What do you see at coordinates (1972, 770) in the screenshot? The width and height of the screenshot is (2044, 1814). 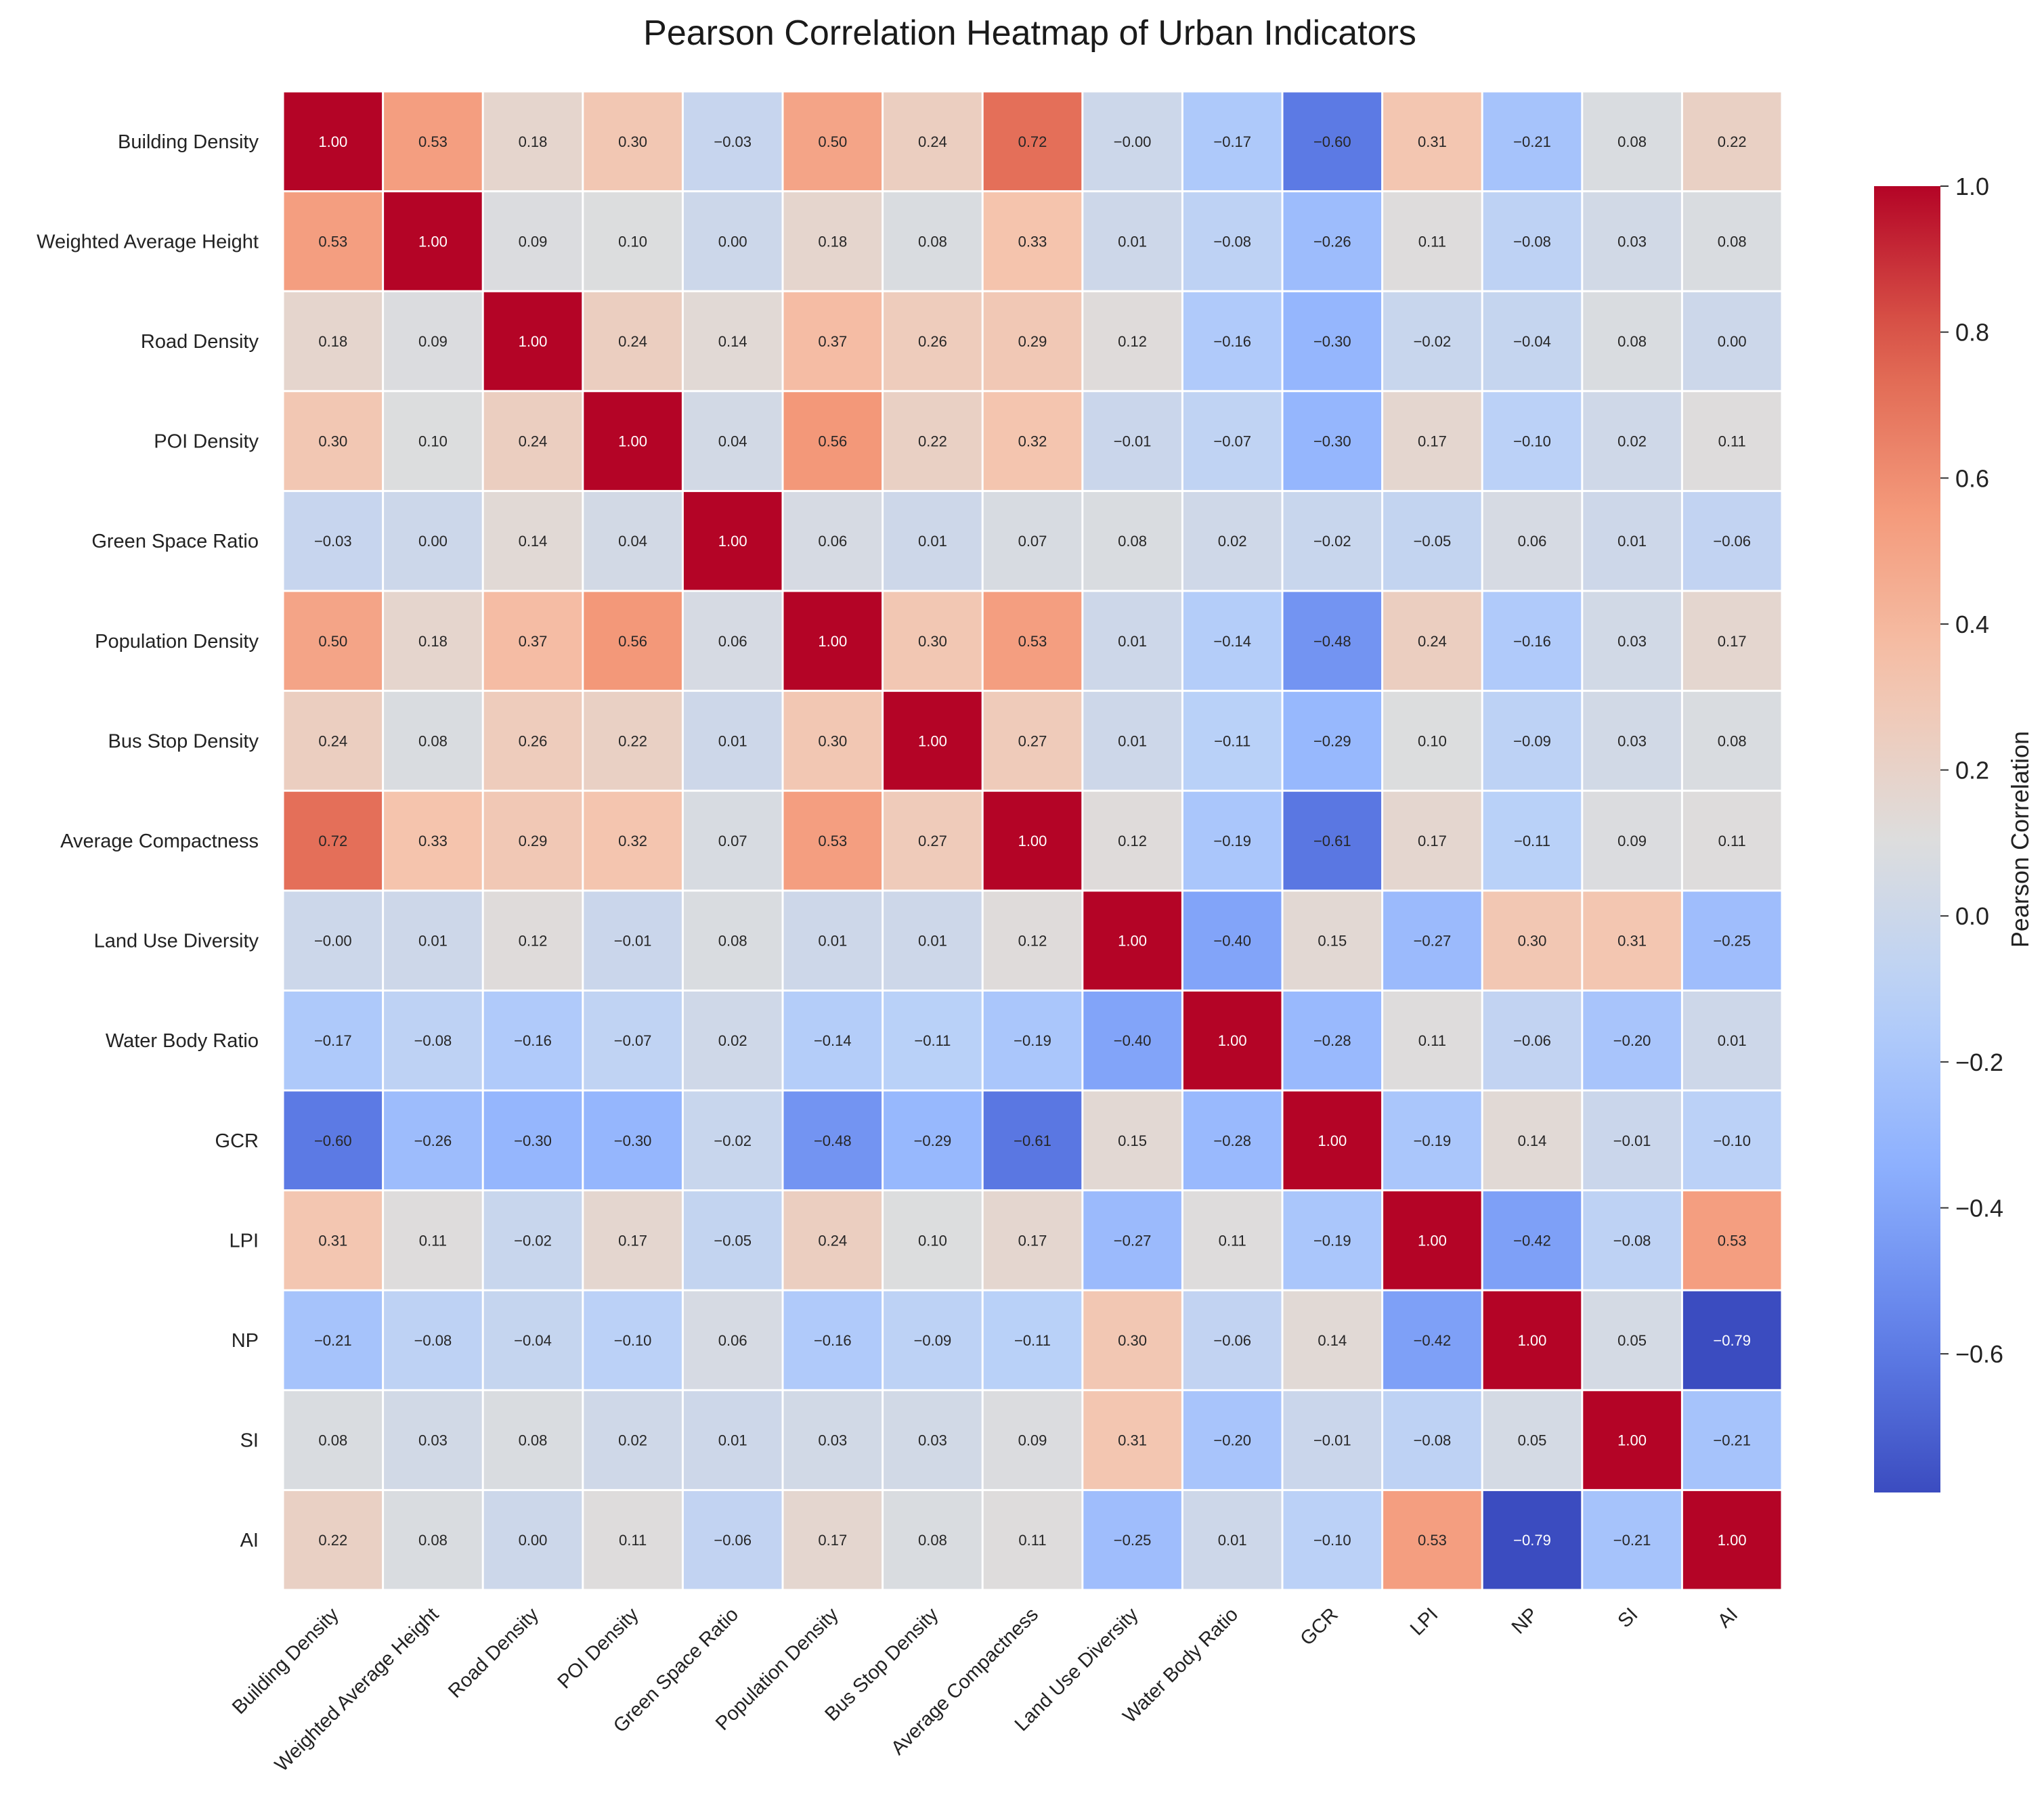 I see `colorbar-tick-label: 0.2` at bounding box center [1972, 770].